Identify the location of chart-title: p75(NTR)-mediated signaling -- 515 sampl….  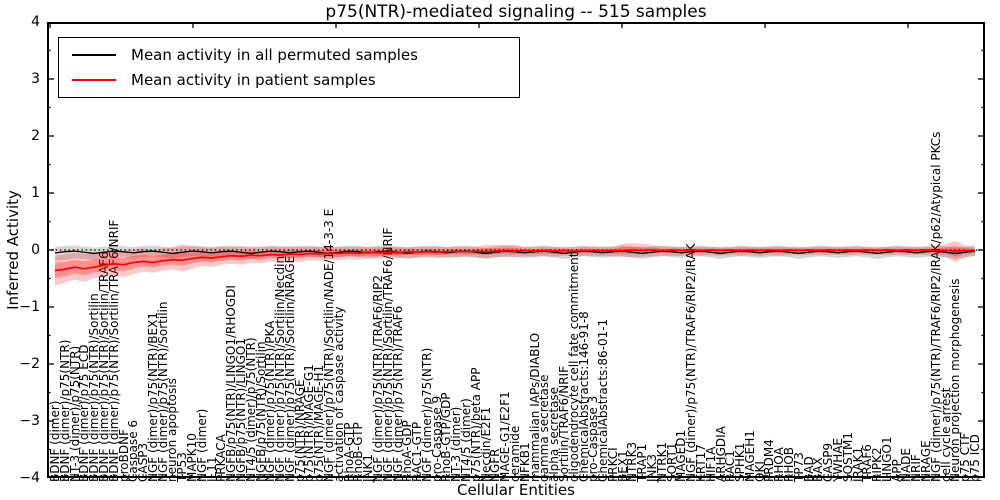
(516, 12).